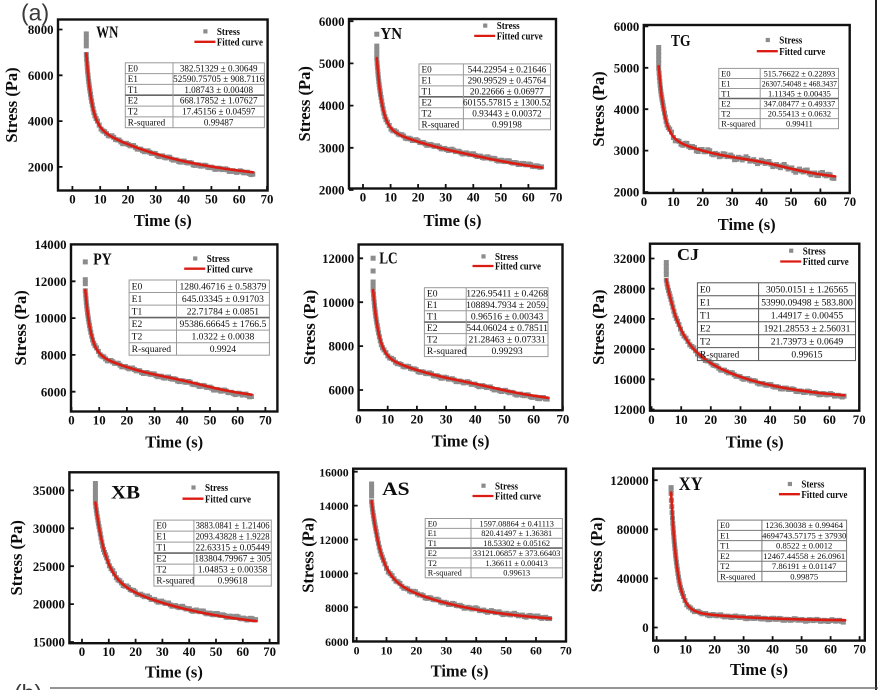 The image size is (878, 690). I want to click on svg-text: 5000, so click(332, 64).